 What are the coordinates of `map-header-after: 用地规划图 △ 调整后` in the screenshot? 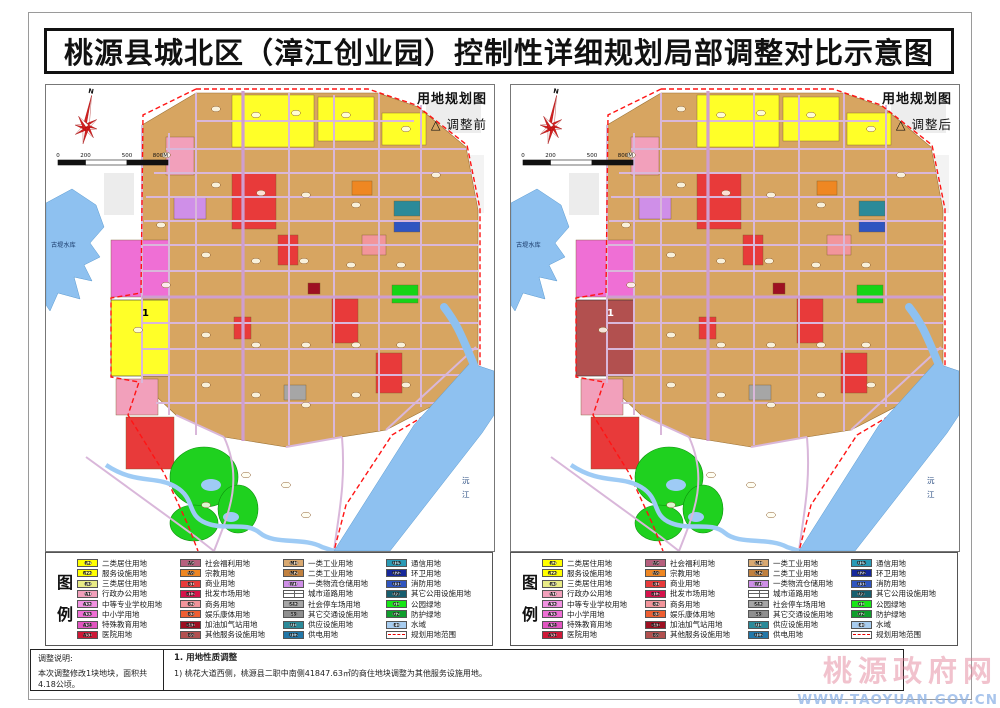 It's located at (917, 110).